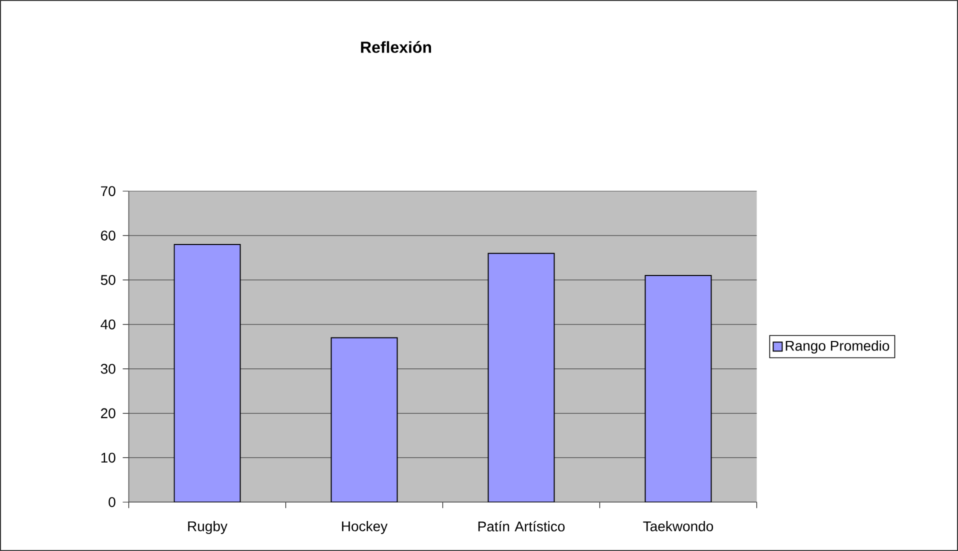 The height and width of the screenshot is (551, 958). What do you see at coordinates (678, 526) in the screenshot?
I see `x-tick-label: Taekwondo` at bounding box center [678, 526].